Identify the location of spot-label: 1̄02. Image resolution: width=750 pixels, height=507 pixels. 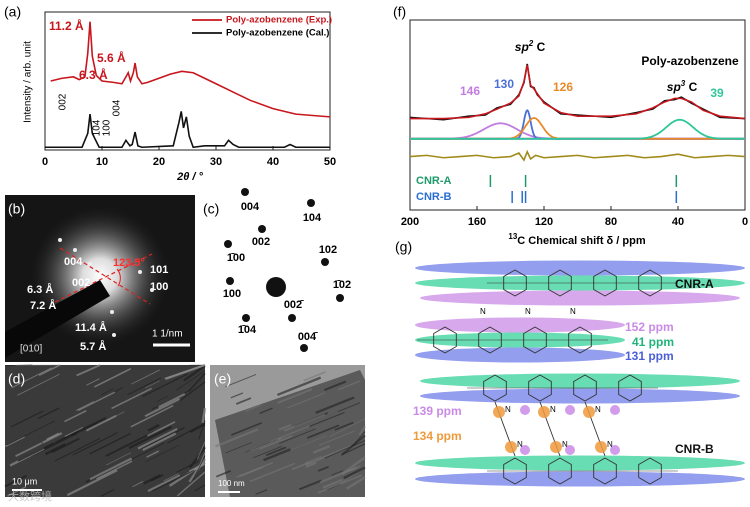
(342, 285).